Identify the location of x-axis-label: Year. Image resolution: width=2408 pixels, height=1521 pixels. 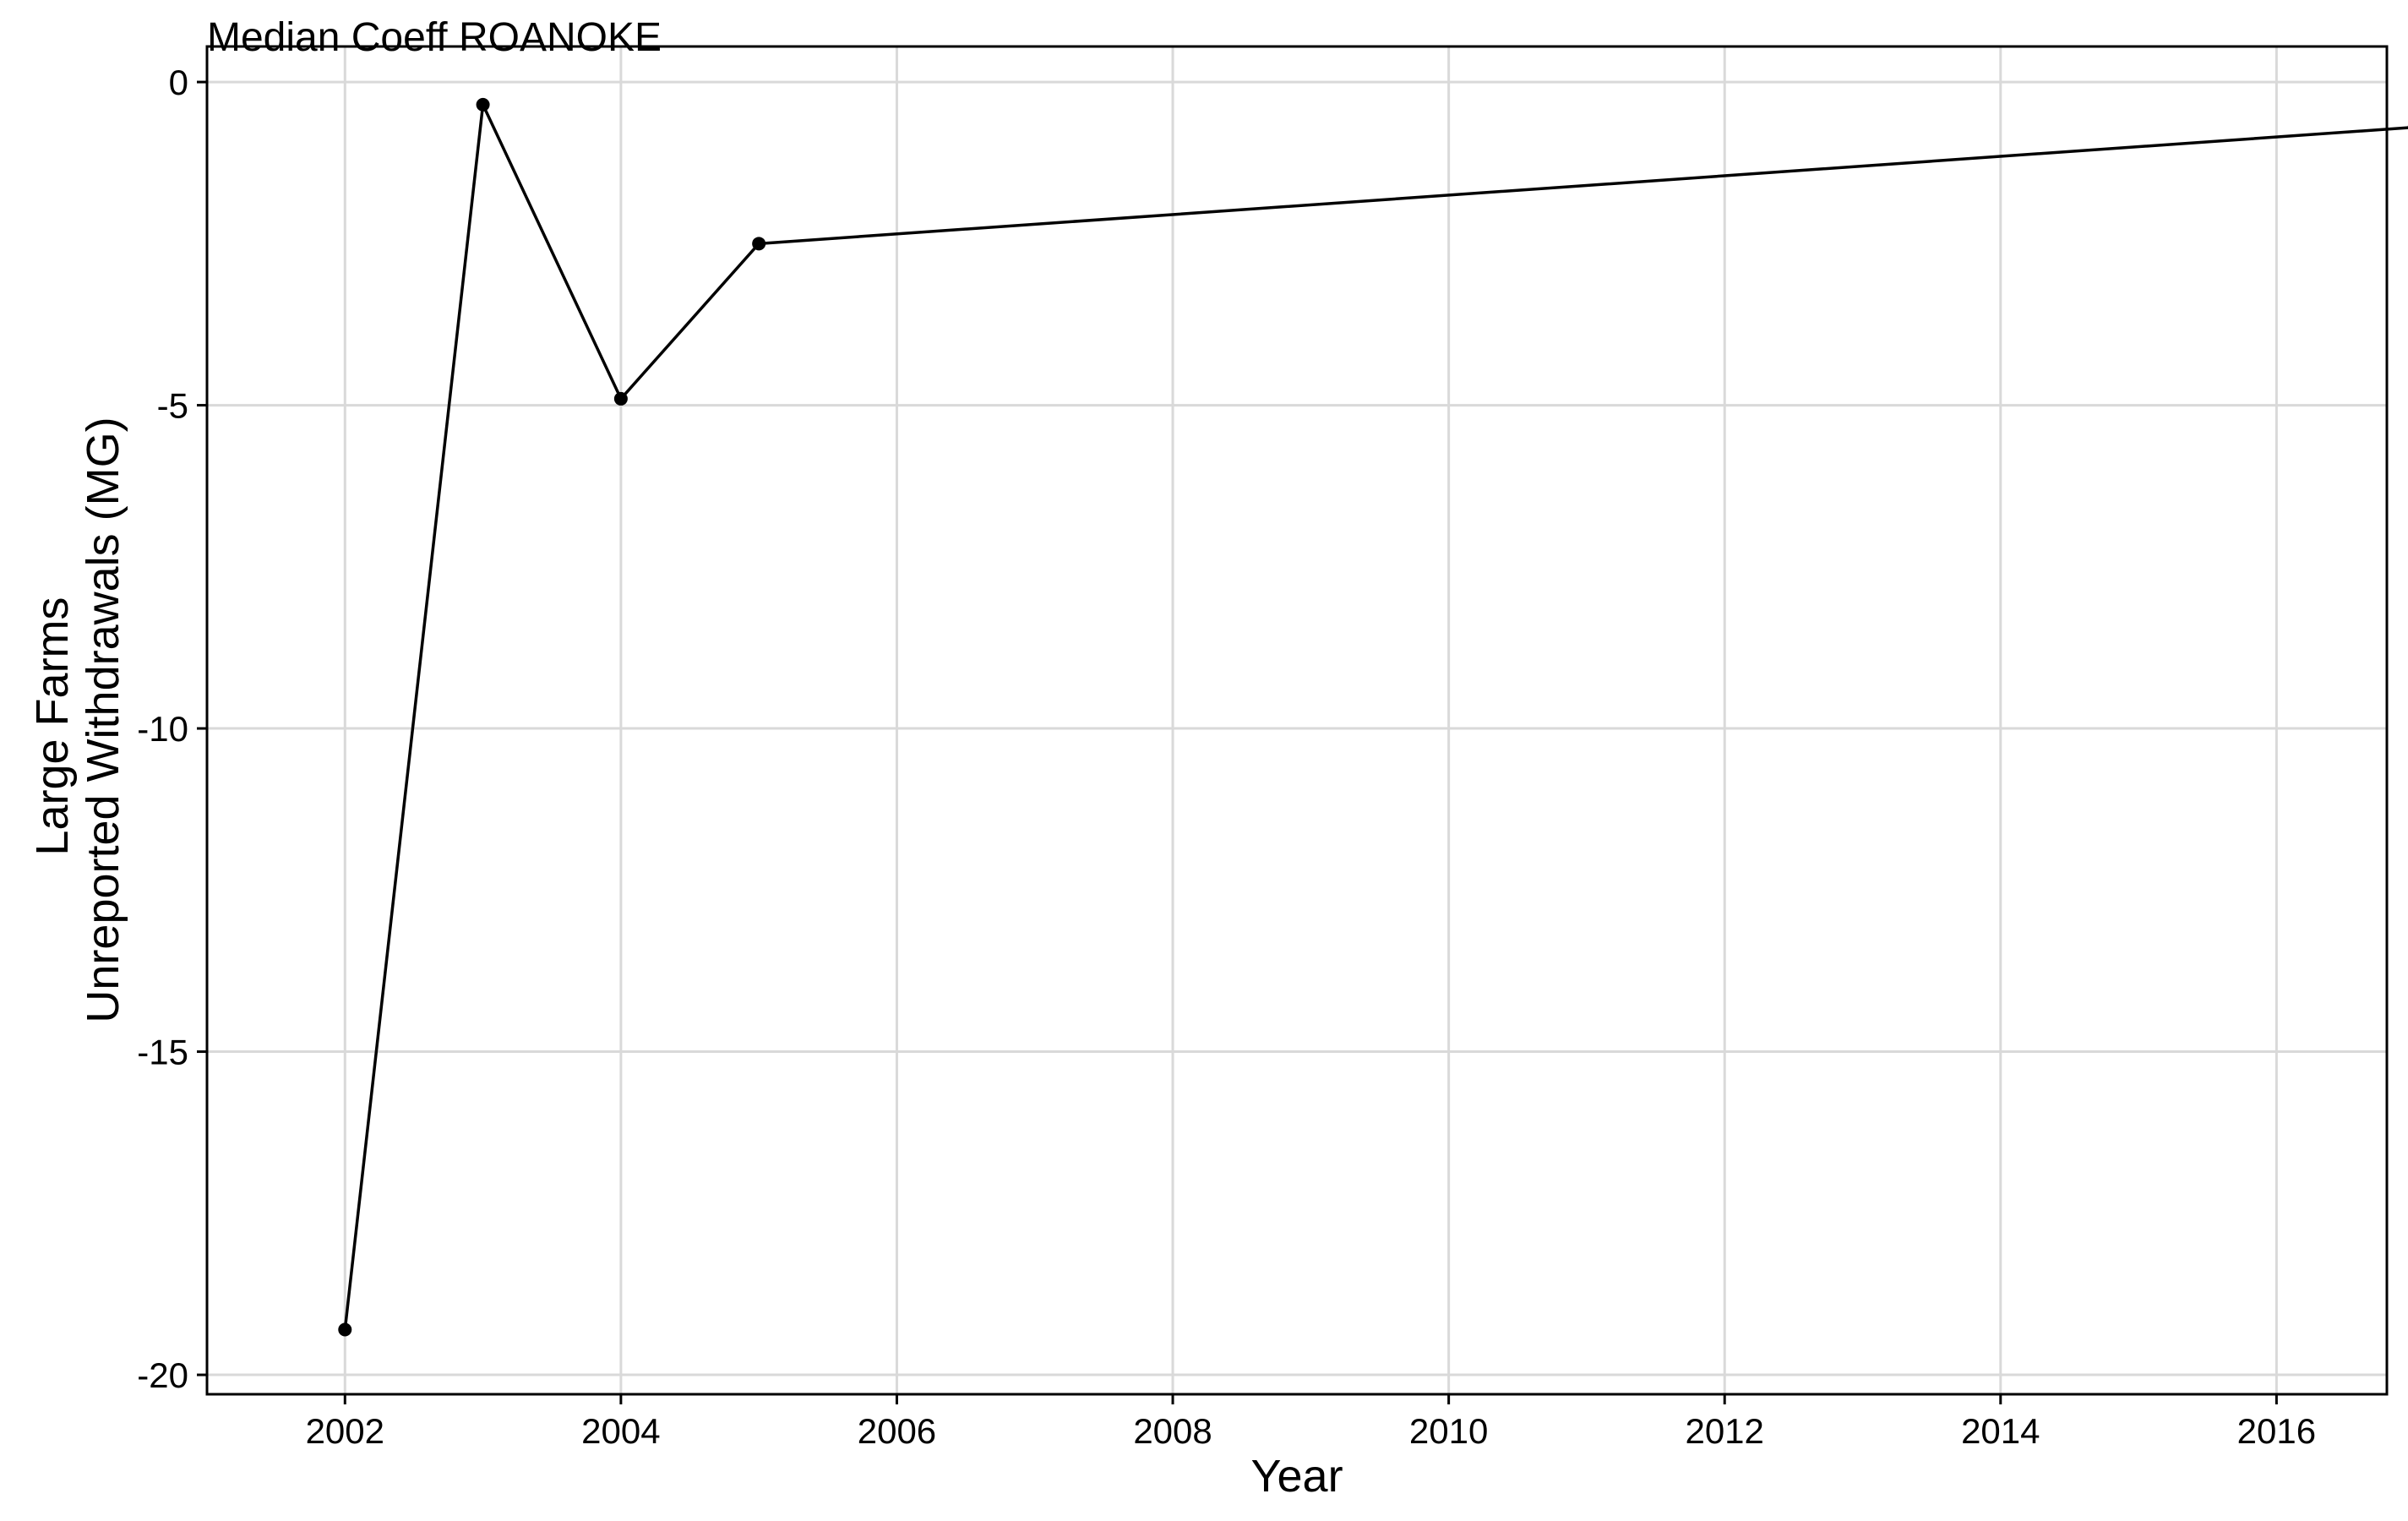
(1296, 1476).